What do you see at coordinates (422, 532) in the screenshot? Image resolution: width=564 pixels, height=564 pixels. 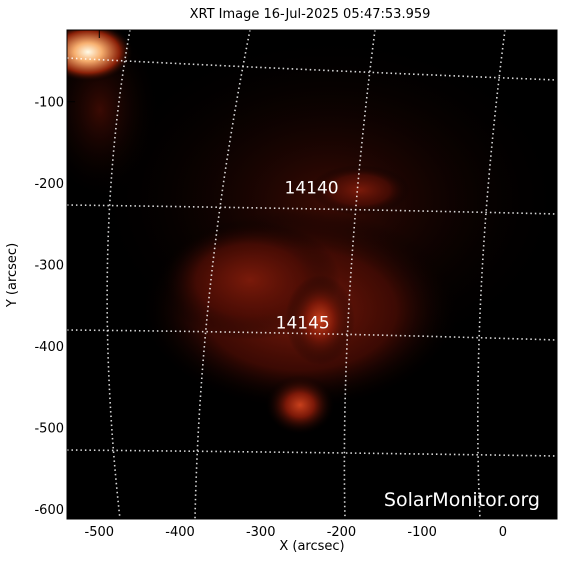 I see `x-tick-label: -100` at bounding box center [422, 532].